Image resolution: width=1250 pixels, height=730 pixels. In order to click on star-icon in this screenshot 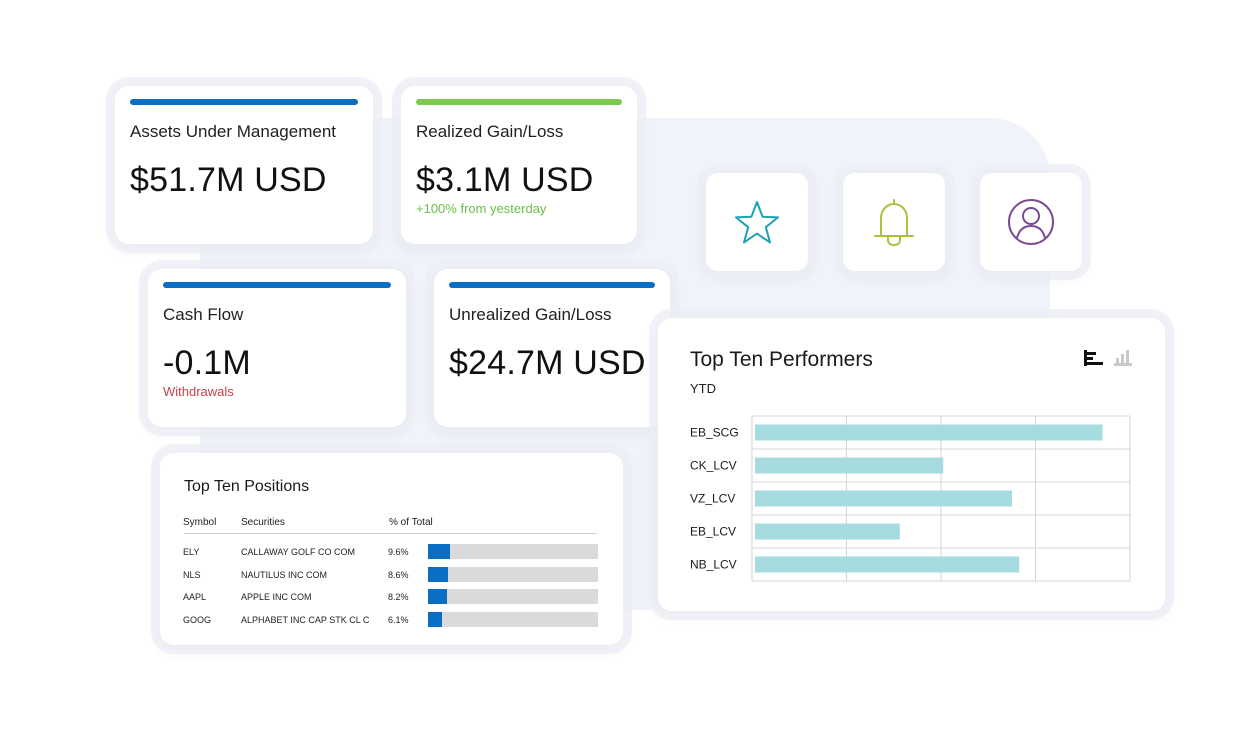, I will do `click(757, 222)`.